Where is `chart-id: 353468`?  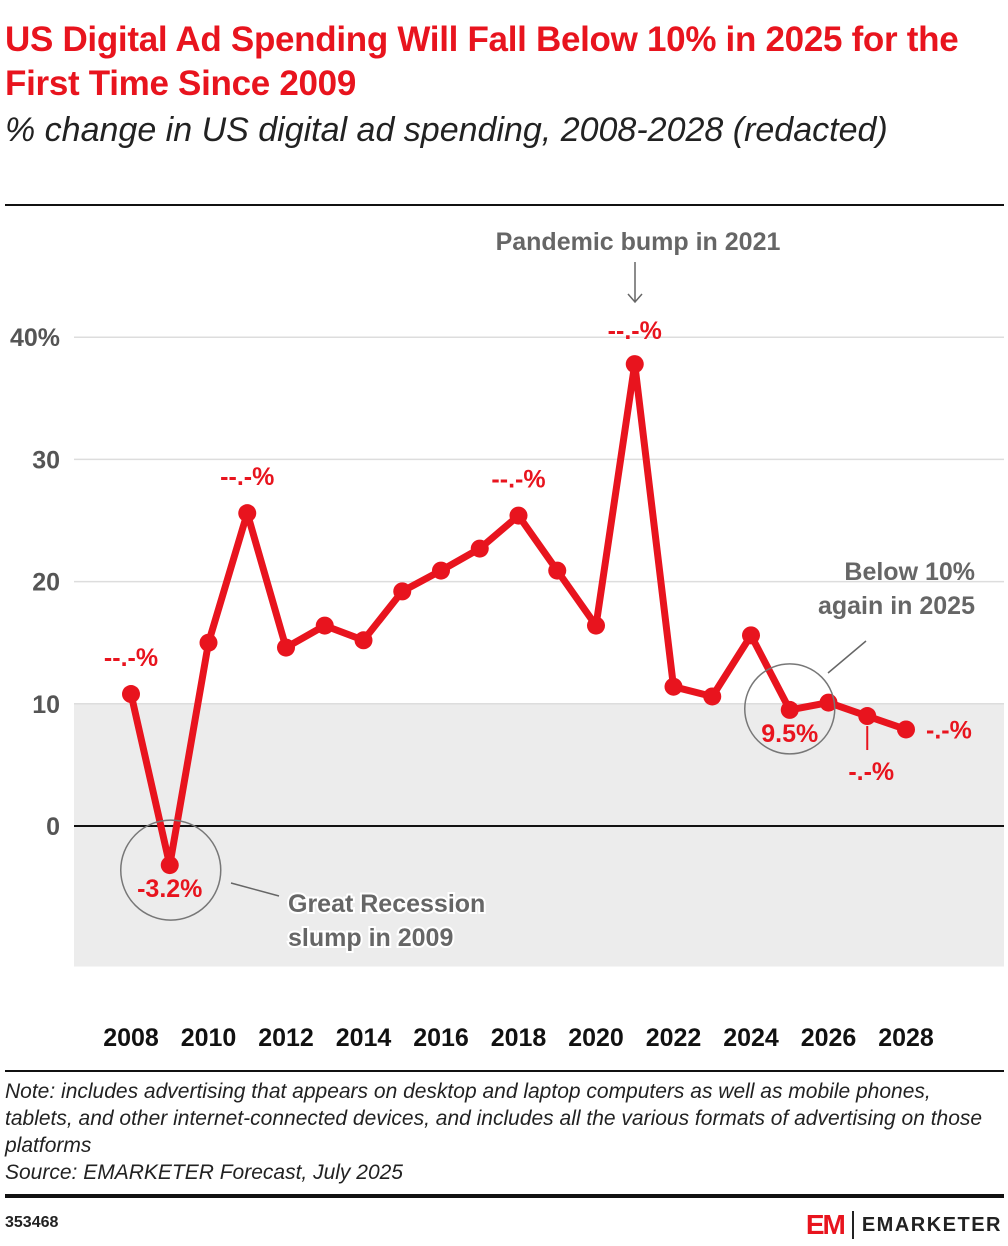 chart-id: 353468 is located at coordinates (32, 1222).